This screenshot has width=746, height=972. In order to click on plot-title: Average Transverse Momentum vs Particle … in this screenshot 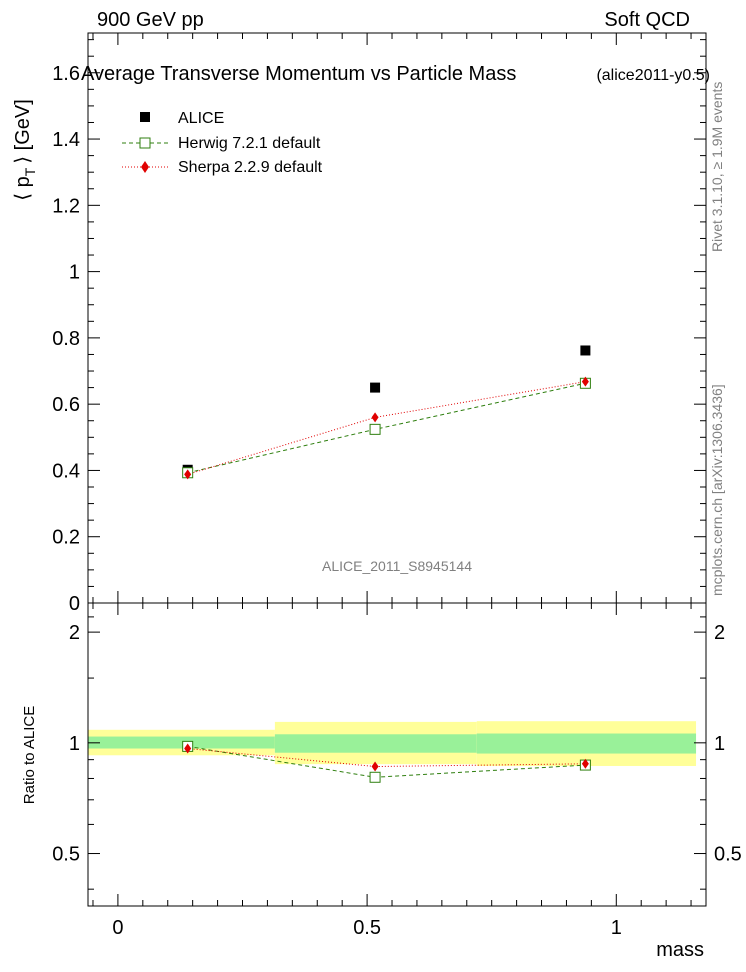, I will do `click(298, 74)`.